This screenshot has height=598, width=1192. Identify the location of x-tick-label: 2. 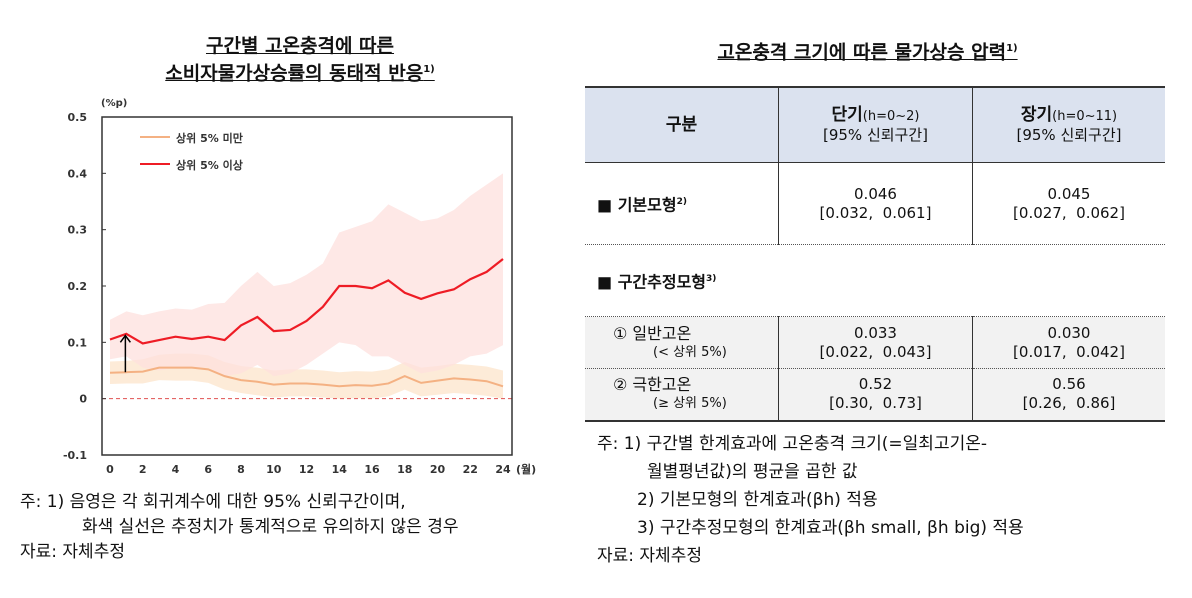
(143, 469).